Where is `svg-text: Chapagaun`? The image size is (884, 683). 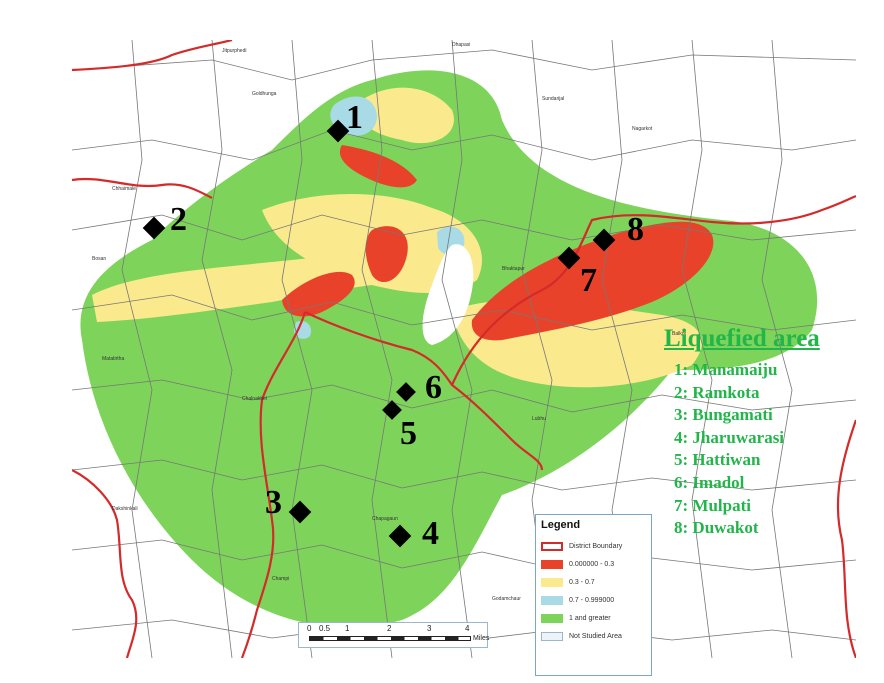
svg-text: Chapagaun is located at coordinates (385, 519).